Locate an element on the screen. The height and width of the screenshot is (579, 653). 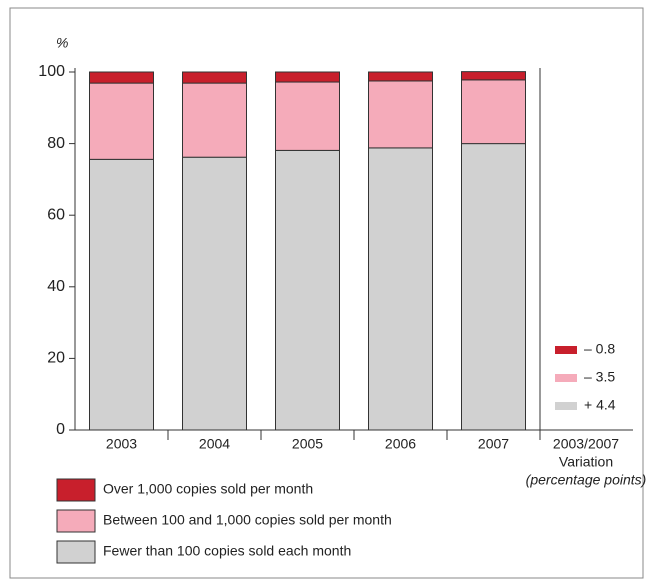
legend-label: Fewer than 100 copies sold each month is located at coordinates (227, 551).